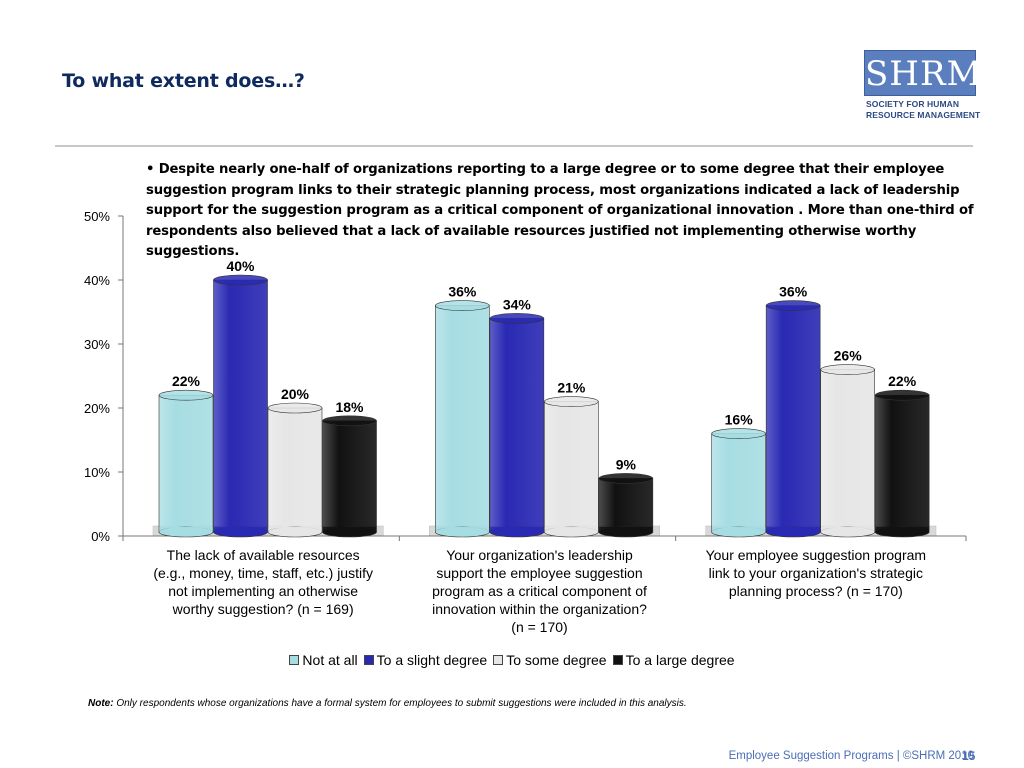  Describe the element at coordinates (432, 660) in the screenshot. I see `legend-label: To a slight degree` at that location.